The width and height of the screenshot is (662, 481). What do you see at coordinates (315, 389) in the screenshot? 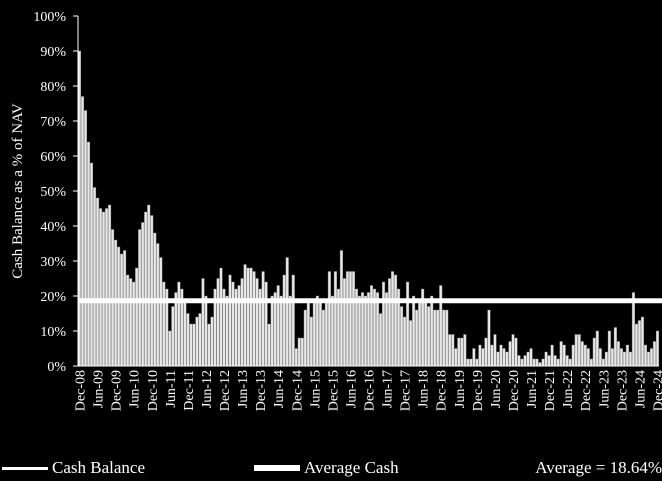
I see `x-tick-label: Jun-15` at bounding box center [315, 389].